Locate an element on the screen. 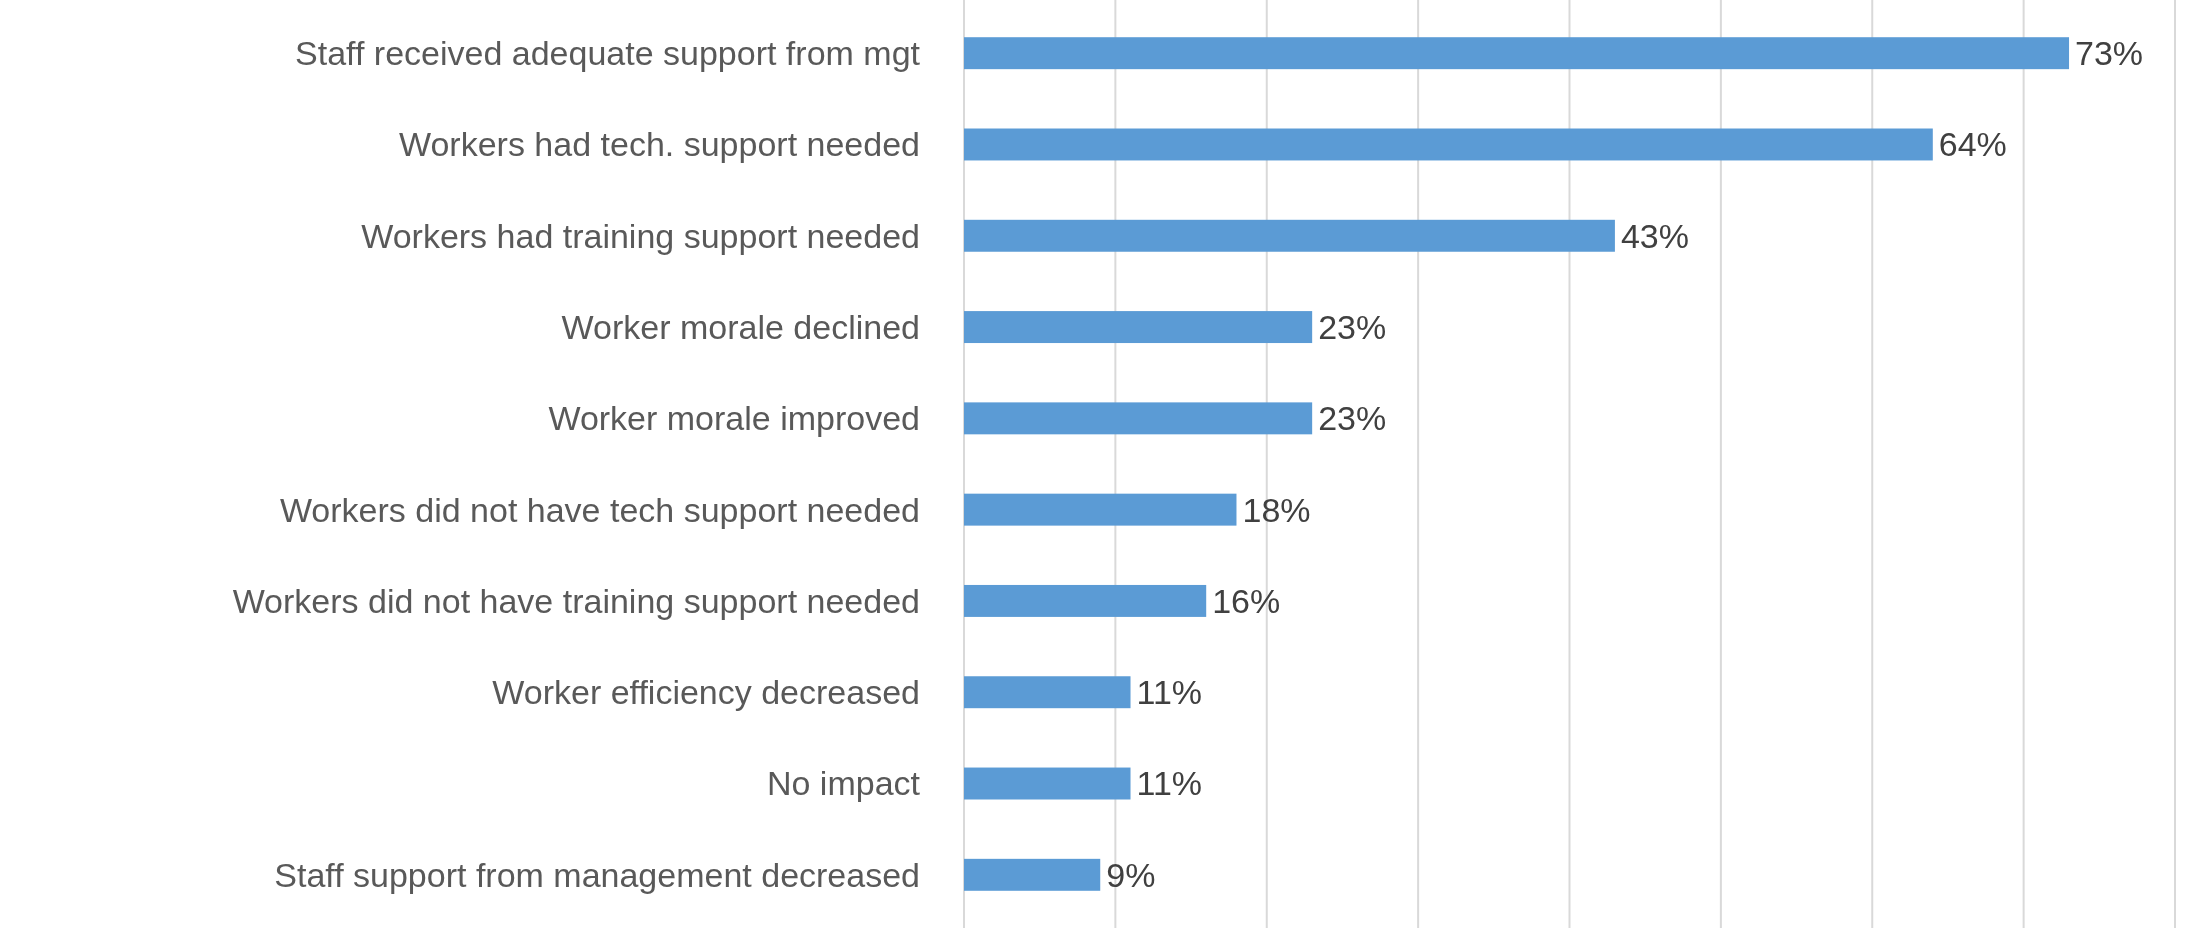 The image size is (2190, 928). data-label: 16% is located at coordinates (1246, 600).